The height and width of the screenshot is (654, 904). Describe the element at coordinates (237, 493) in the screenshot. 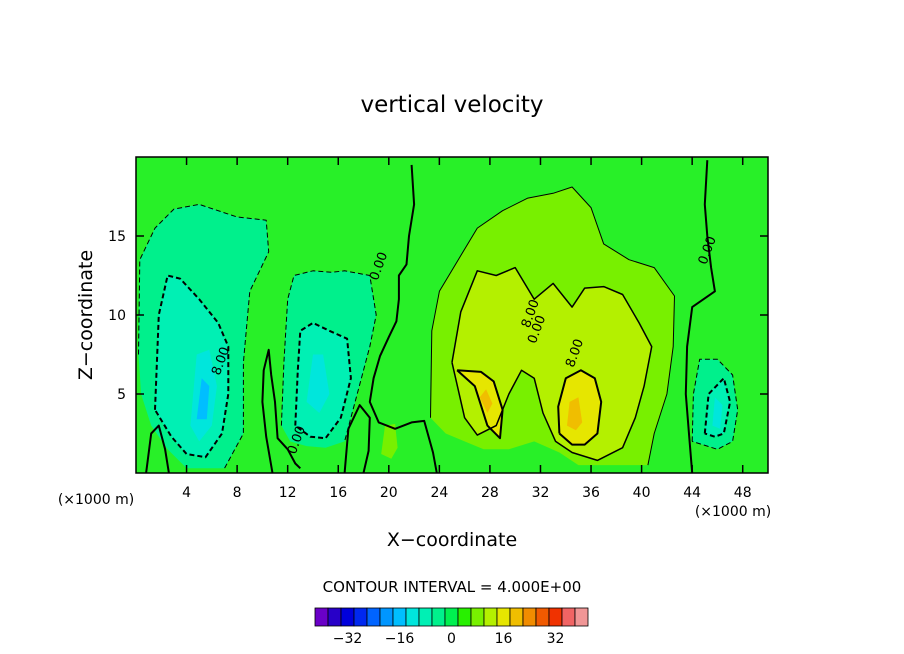

I see `x-tick-label-1: 8` at that location.